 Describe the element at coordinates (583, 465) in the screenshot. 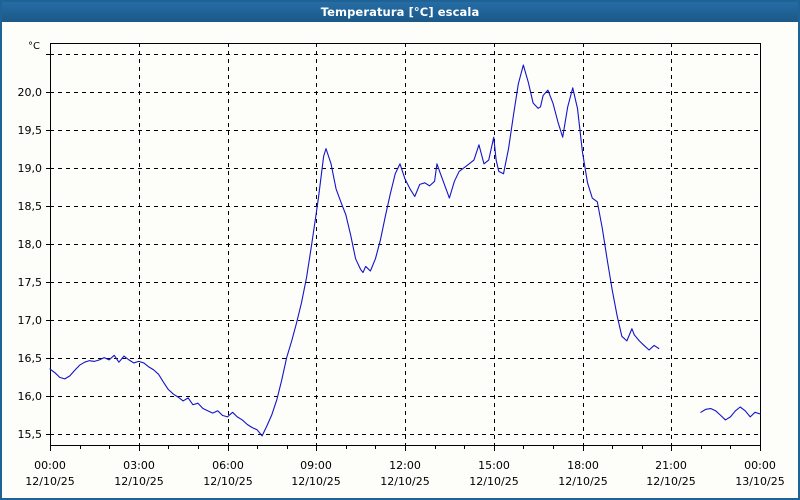

I see `x-axis-time-label: 18:00` at that location.